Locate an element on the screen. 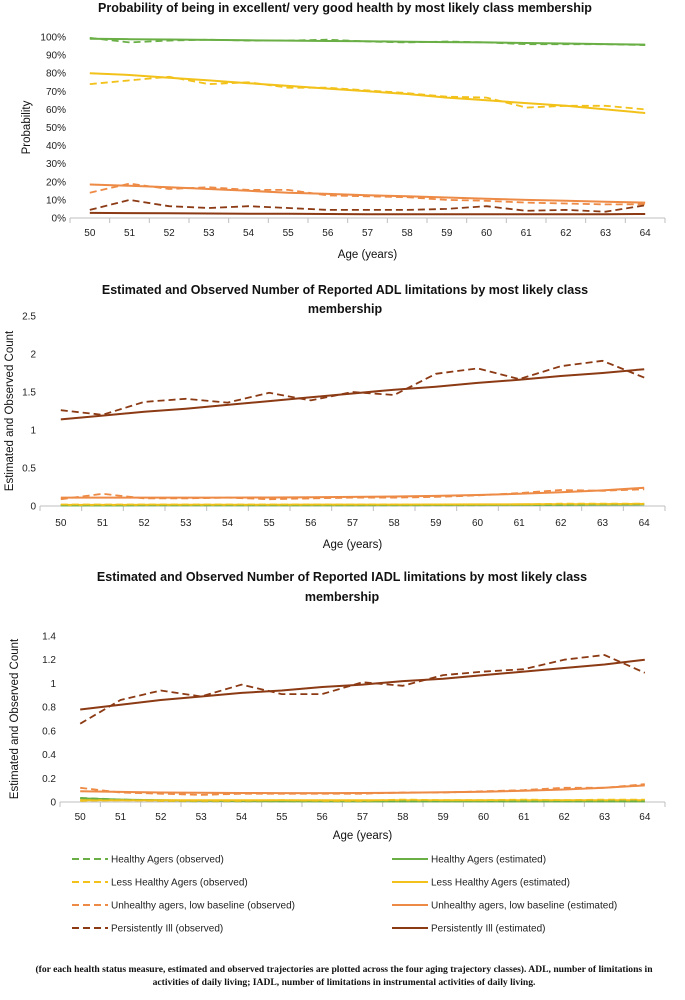 This screenshot has width=685, height=1000. y-axis-label: Estimated and Observed Count is located at coordinates (15, 718).